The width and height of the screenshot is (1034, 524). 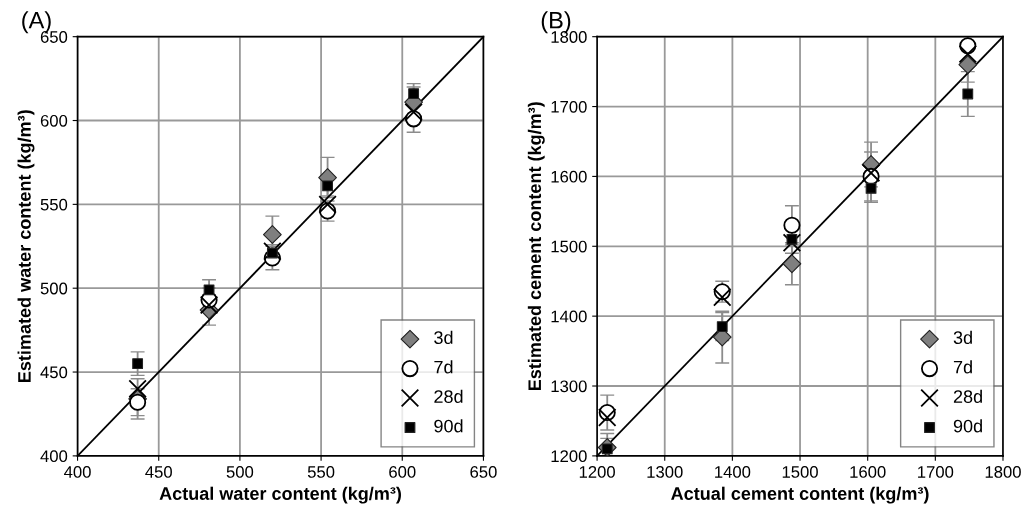 What do you see at coordinates (26, 246) in the screenshot?
I see `y-axis-title: Estimated water content (kg/m³)` at bounding box center [26, 246].